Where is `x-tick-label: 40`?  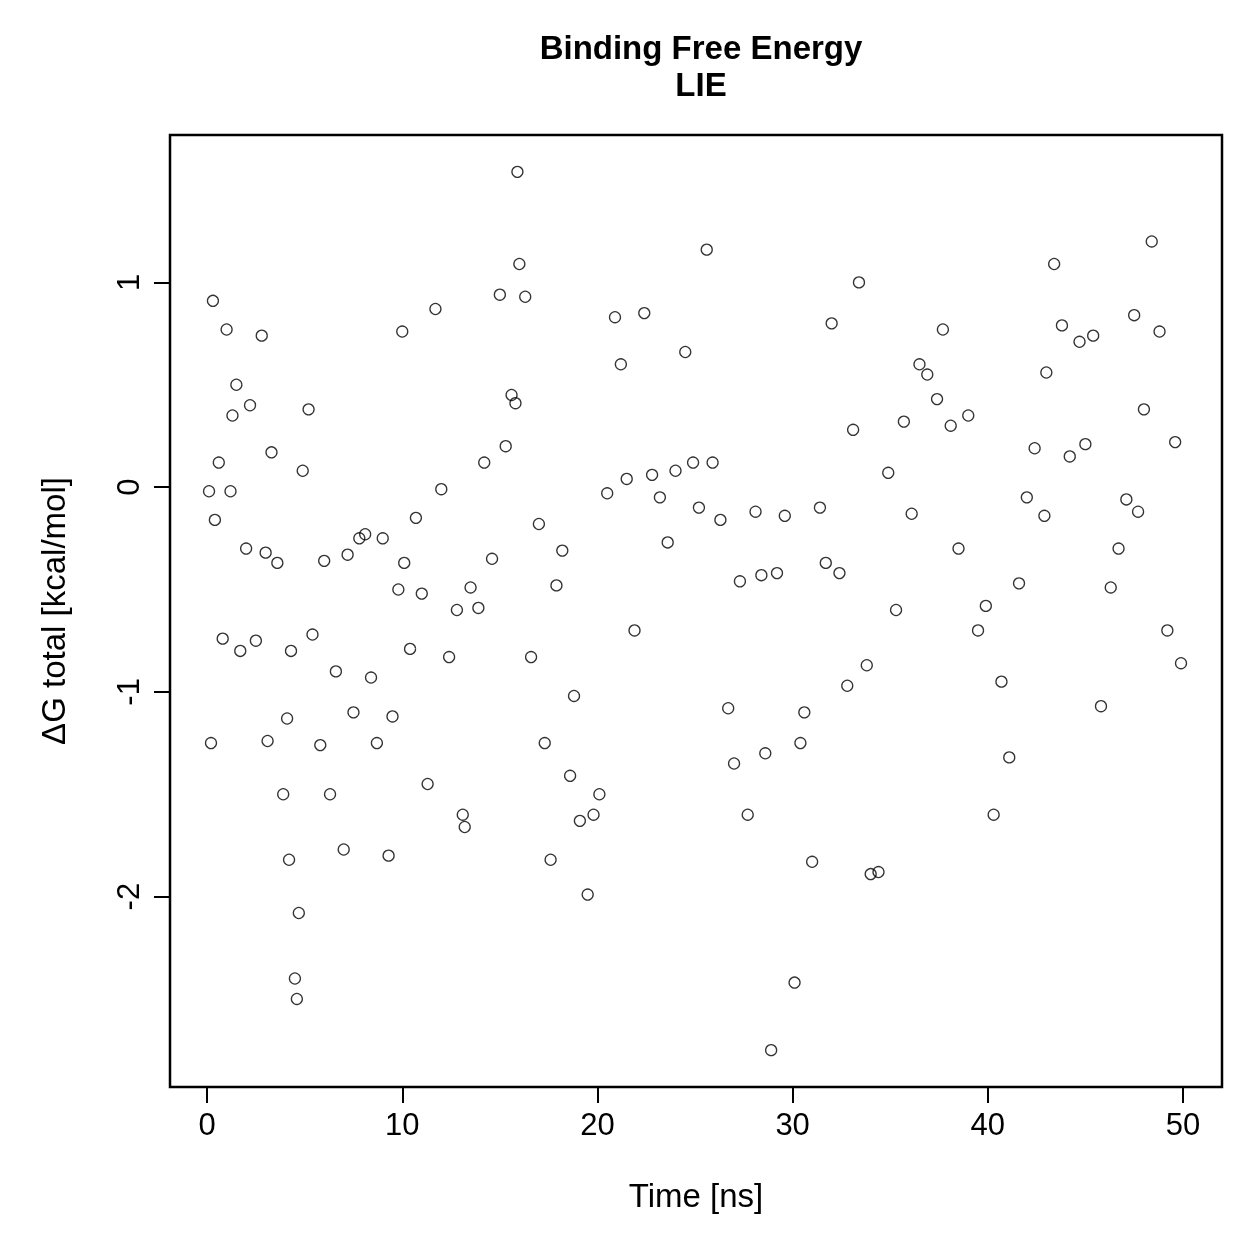
x-tick-label: 40 is located at coordinates (988, 1124).